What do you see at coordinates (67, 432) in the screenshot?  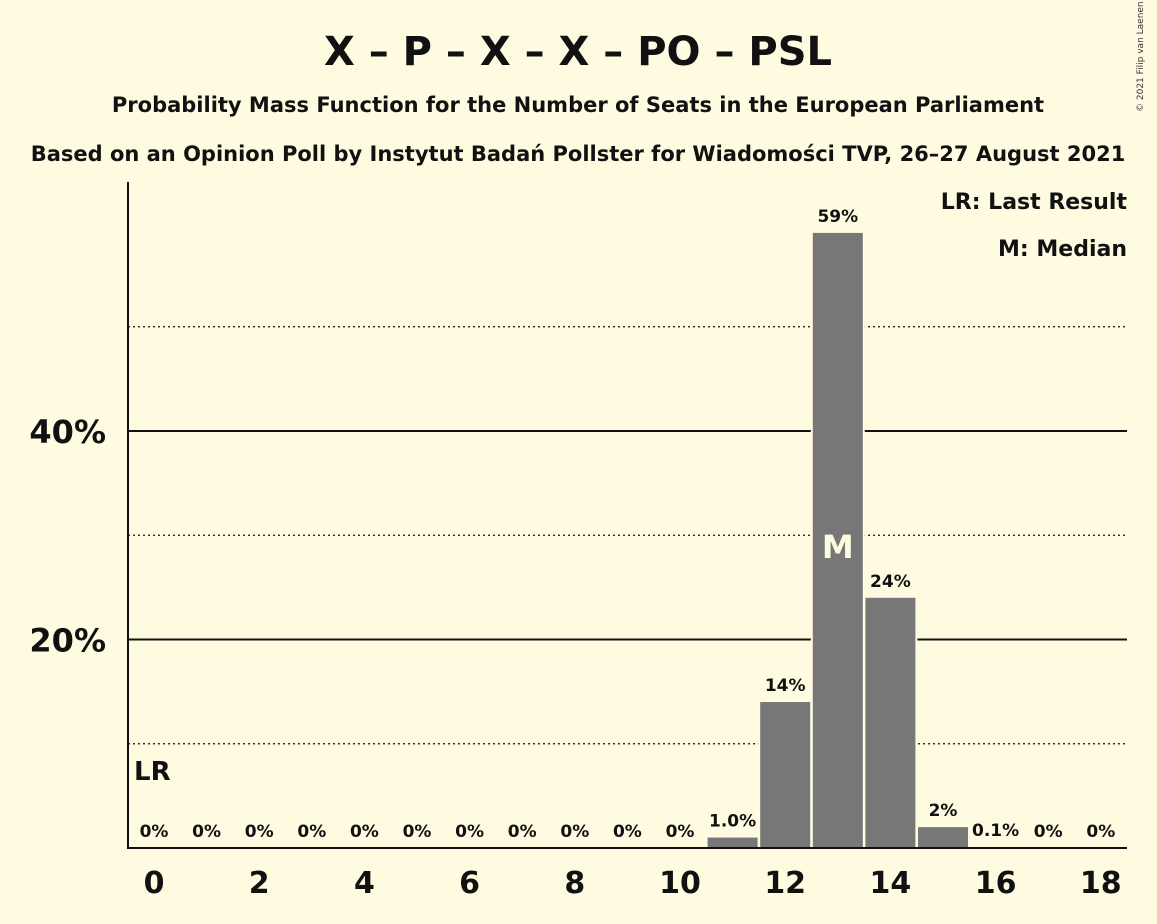 I see `y-tick-label: 40%` at bounding box center [67, 432].